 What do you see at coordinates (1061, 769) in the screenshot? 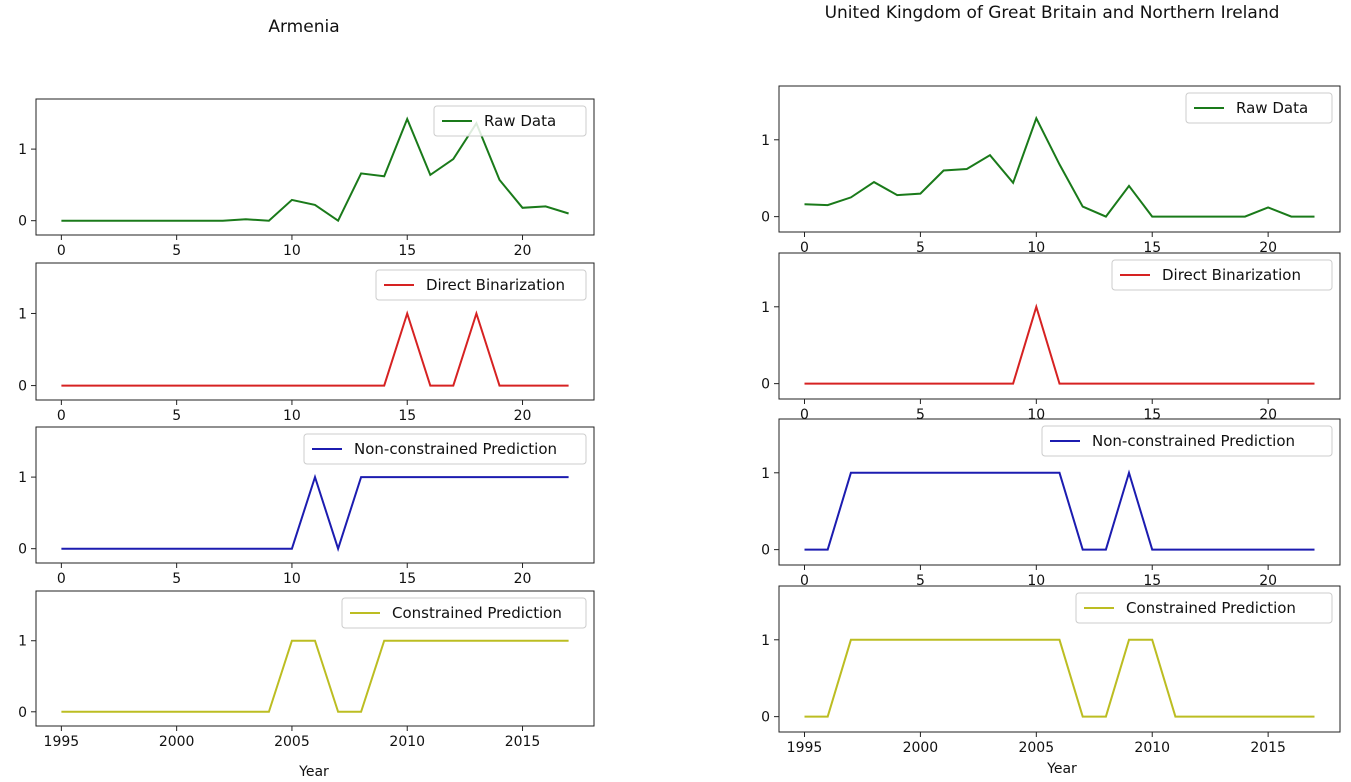
I see `right-x-axis-label: Year` at bounding box center [1061, 769].